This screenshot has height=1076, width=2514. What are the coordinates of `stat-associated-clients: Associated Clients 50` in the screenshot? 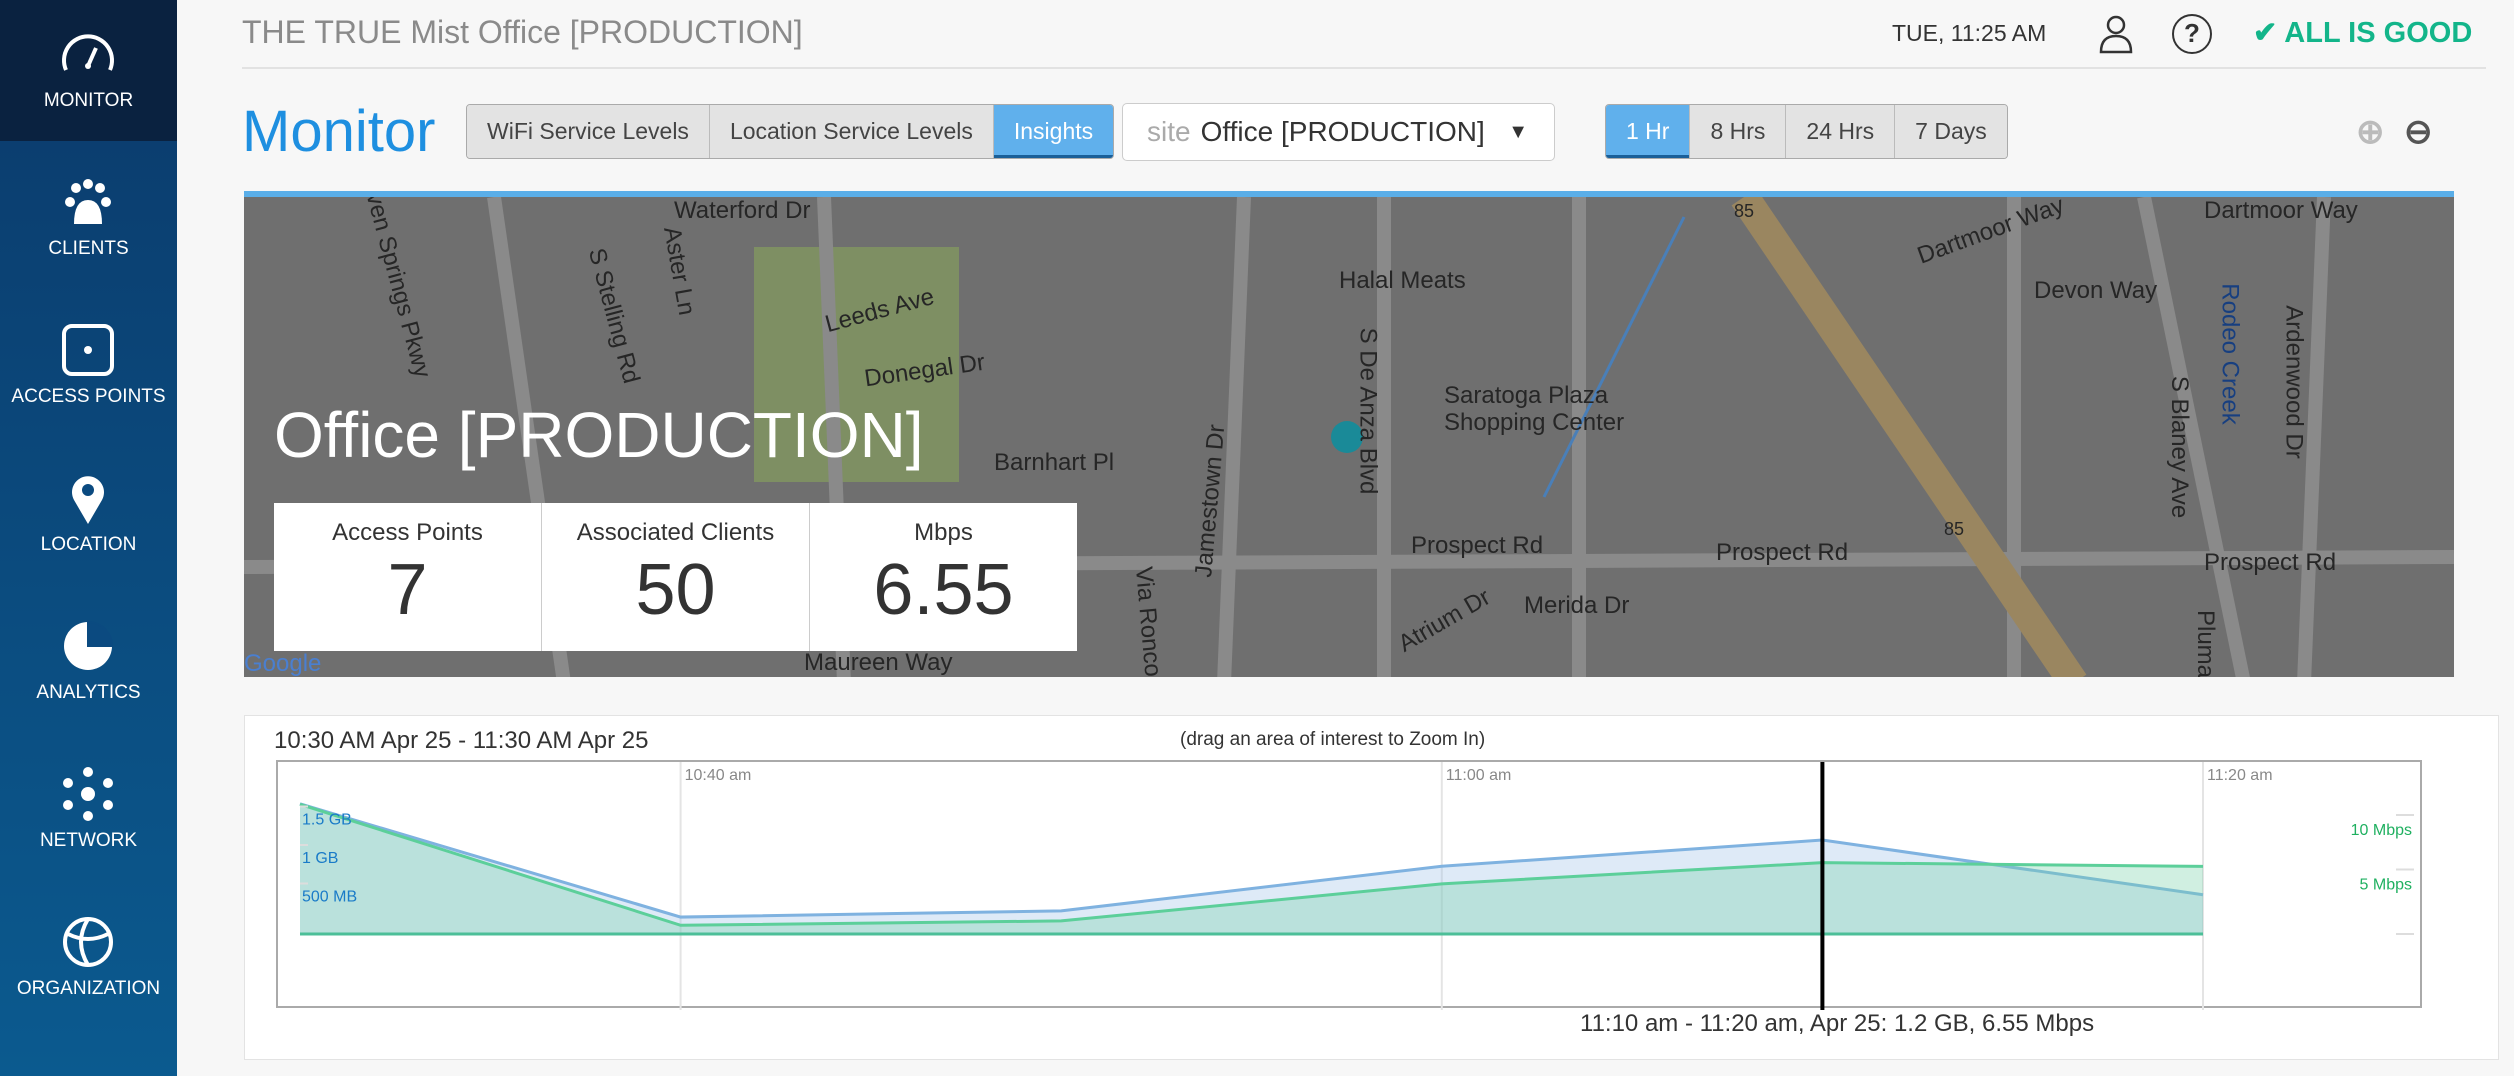 It's located at (676, 577).